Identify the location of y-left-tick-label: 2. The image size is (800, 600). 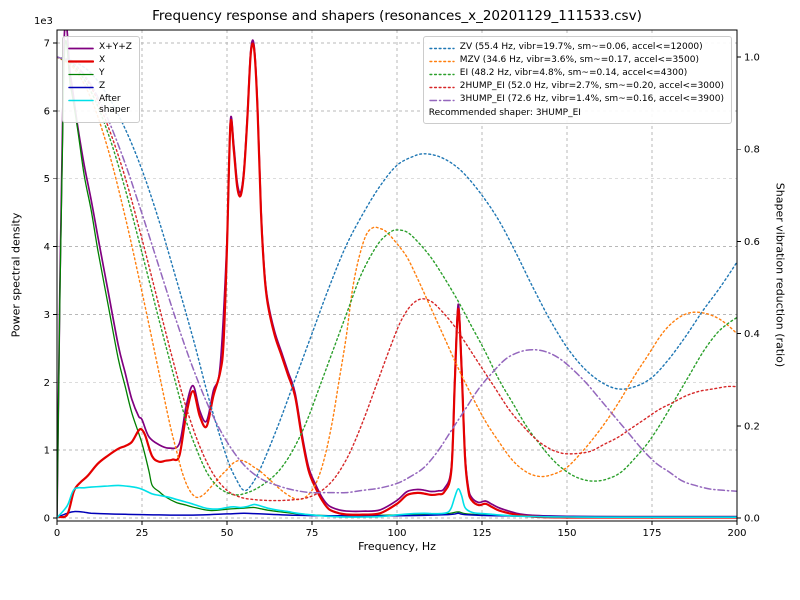
(47, 383).